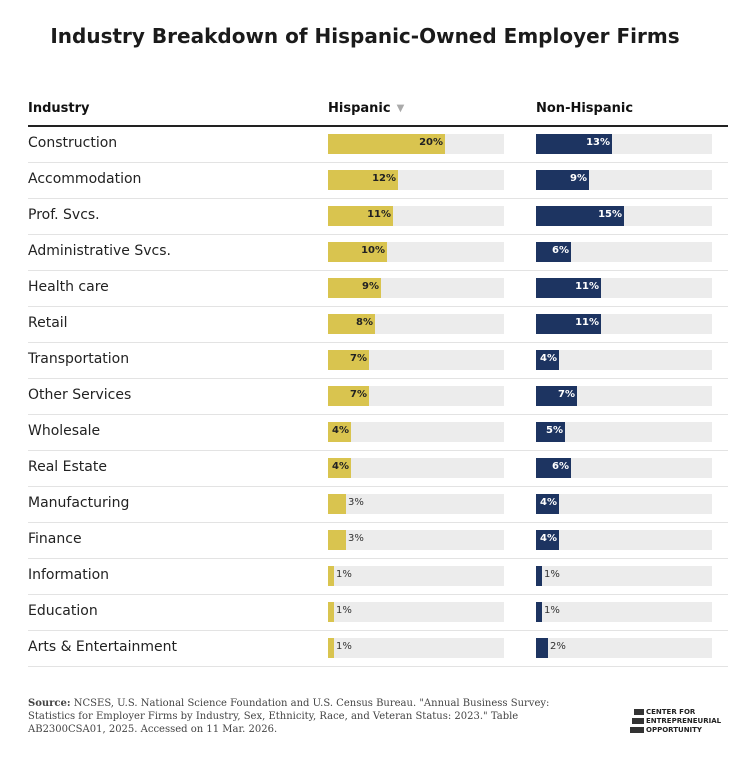 Image resolution: width=730 pixels, height=757 pixels. What do you see at coordinates (85, 179) in the screenshot?
I see `industry-label: Accommodation` at bounding box center [85, 179].